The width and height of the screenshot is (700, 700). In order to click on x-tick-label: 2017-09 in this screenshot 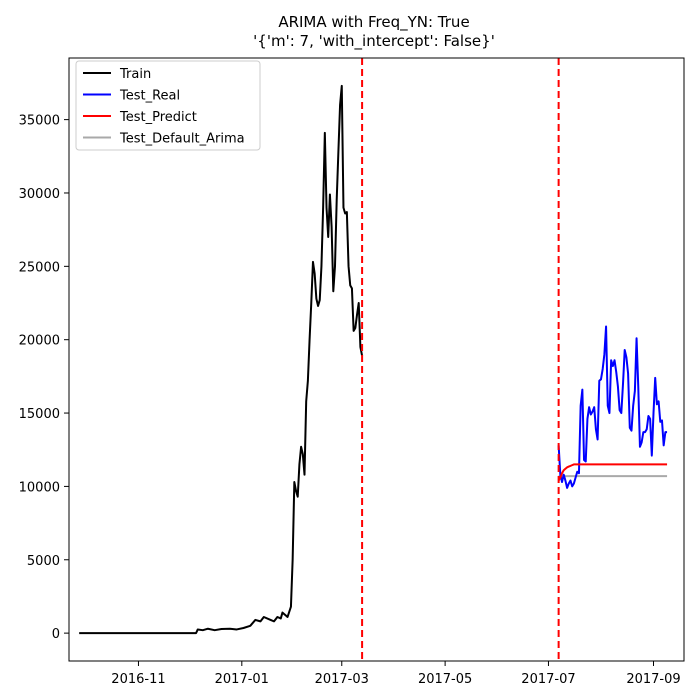, I will do `click(653, 679)`.